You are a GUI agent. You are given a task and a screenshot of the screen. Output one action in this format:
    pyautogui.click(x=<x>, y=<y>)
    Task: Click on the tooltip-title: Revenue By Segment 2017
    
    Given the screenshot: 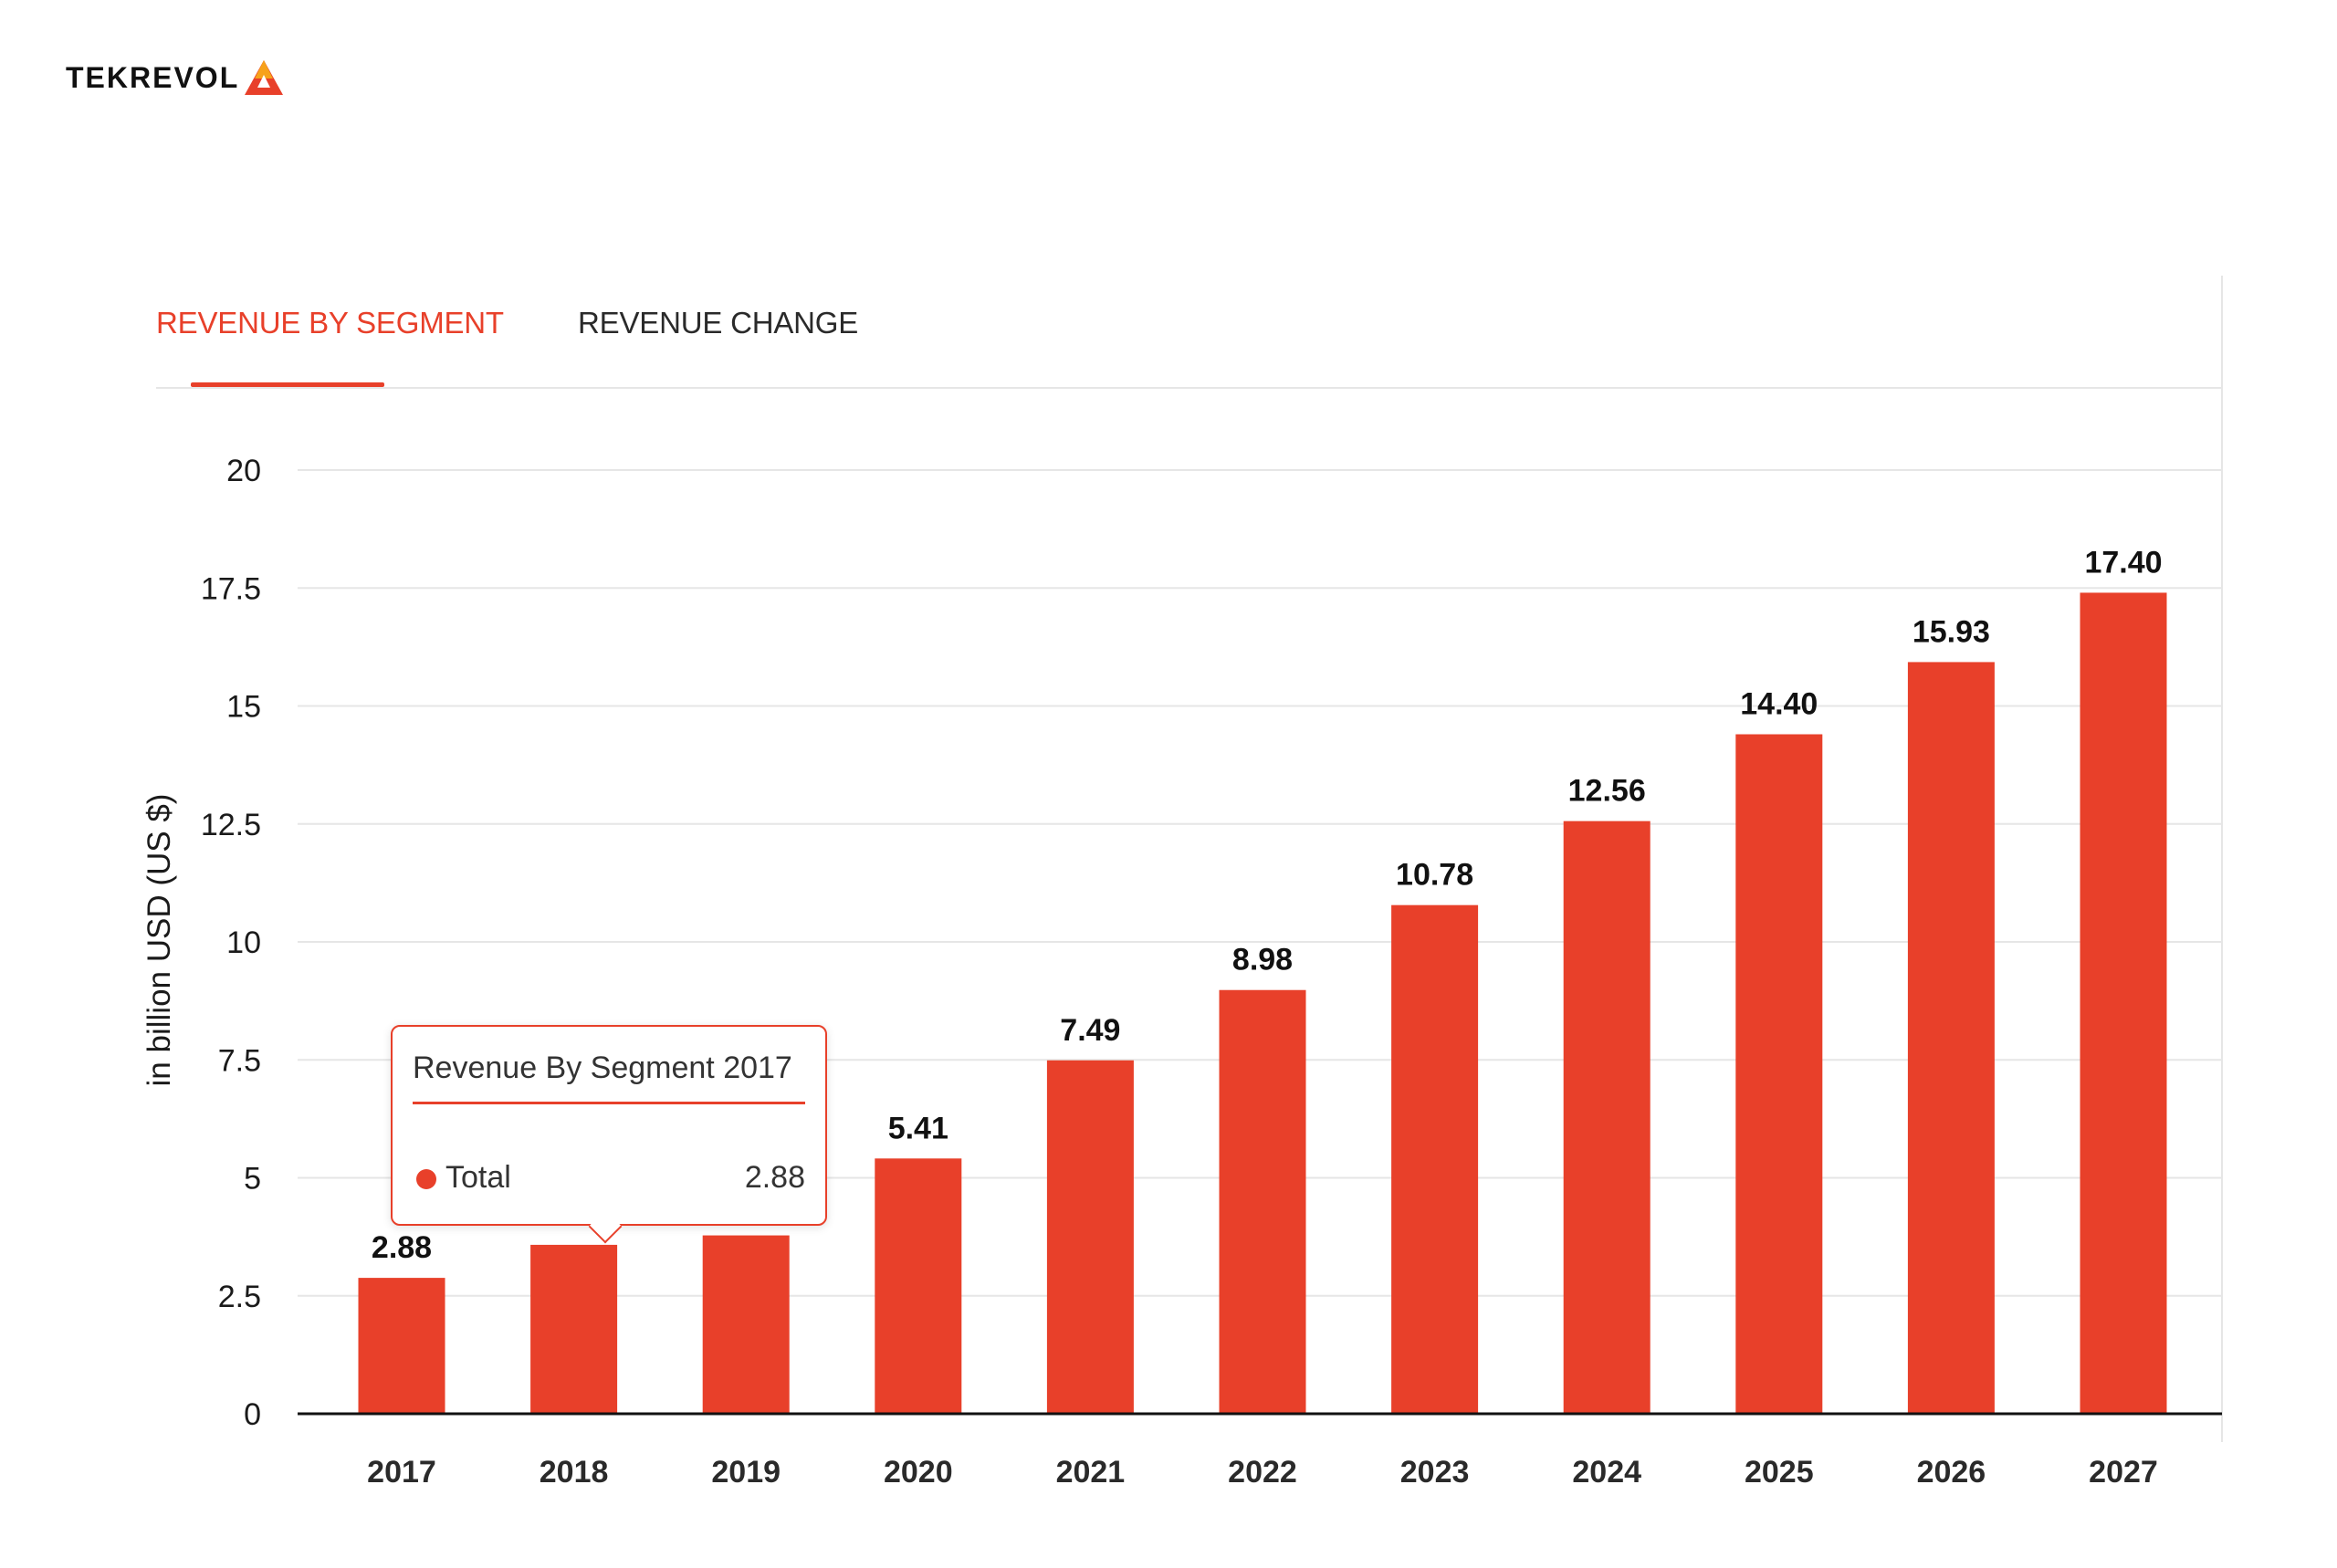 What is the action you would take?
    pyautogui.click(x=602, y=1068)
    